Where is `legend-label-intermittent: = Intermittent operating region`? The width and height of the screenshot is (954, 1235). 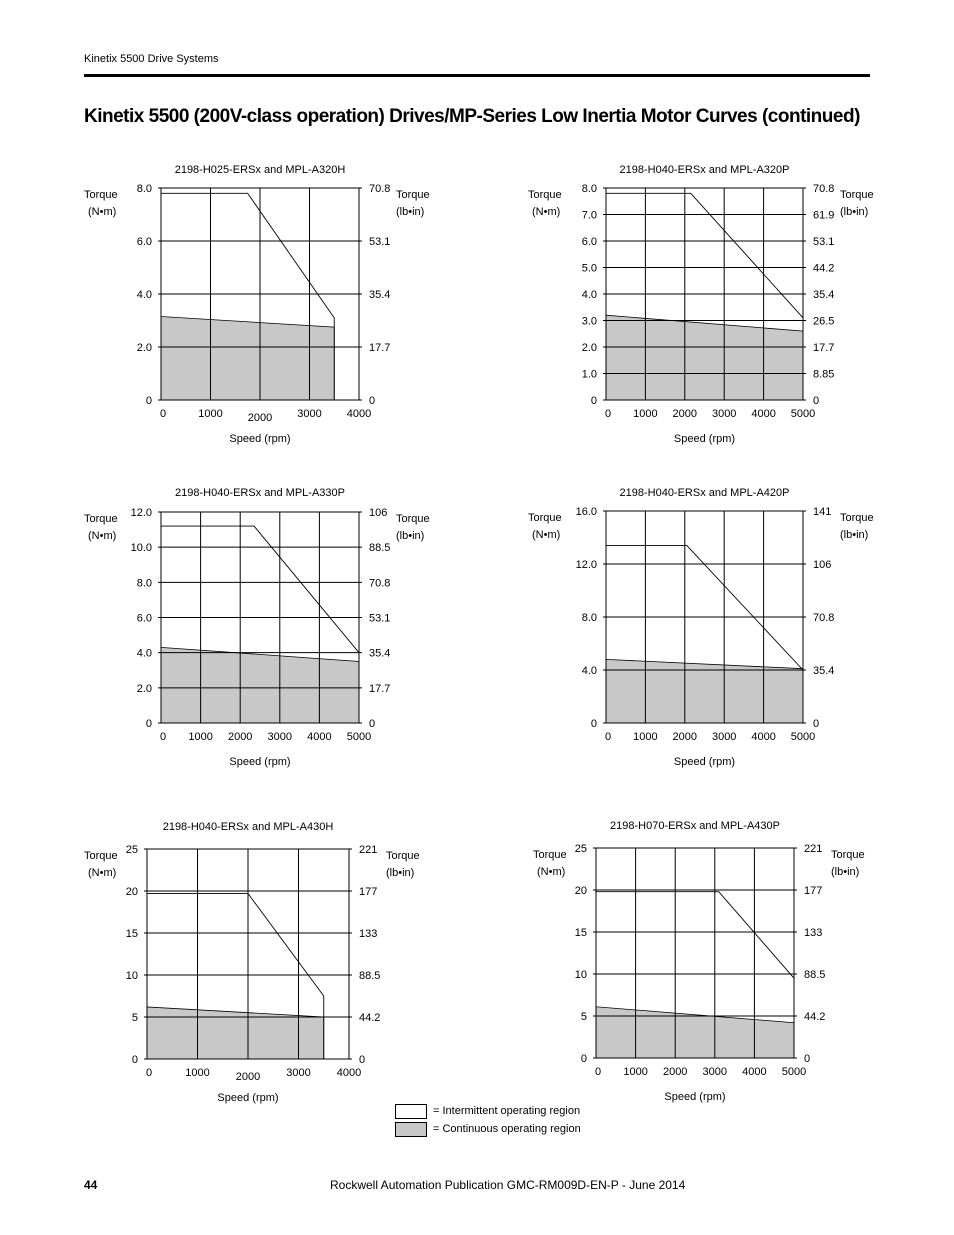 legend-label-intermittent: = Intermittent operating region is located at coordinates (507, 1111).